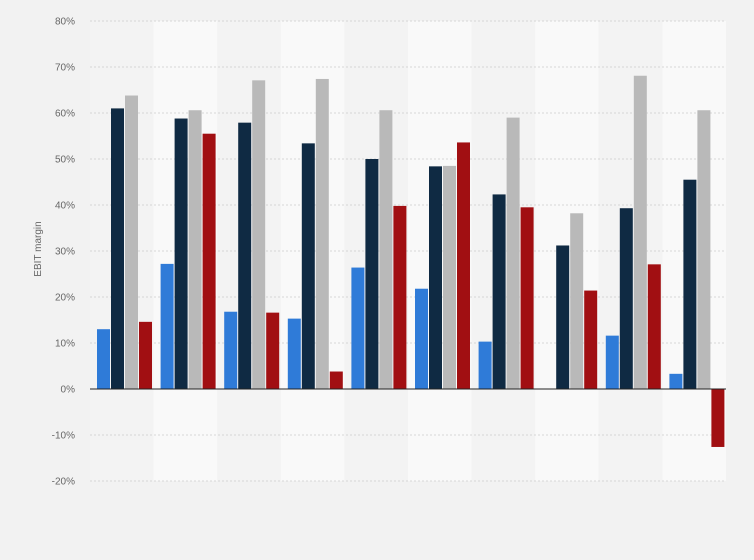  I want to click on y-tick-label: 10%, so click(65, 344).